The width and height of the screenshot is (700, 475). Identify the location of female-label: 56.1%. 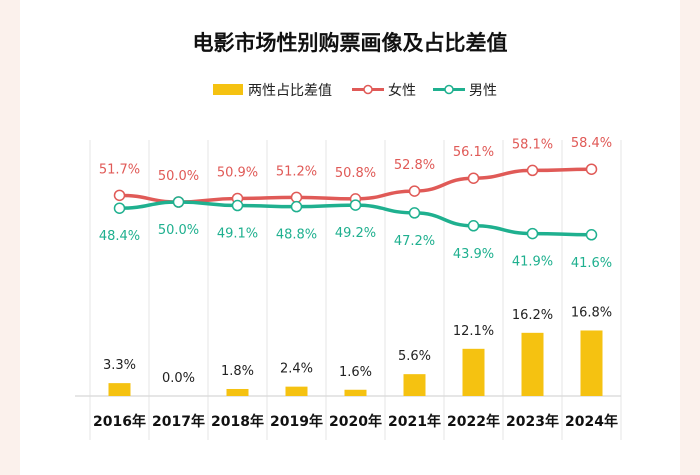
(473, 152).